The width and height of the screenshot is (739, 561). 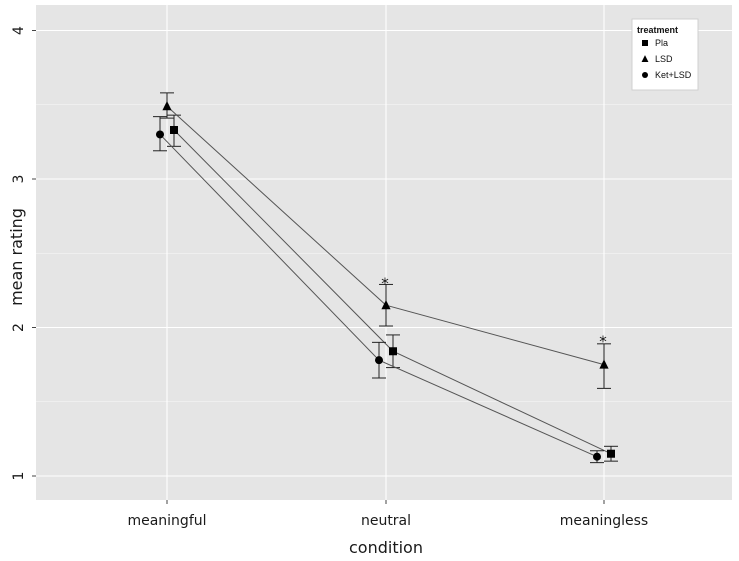 I want to click on legend-box, so click(x=665, y=54).